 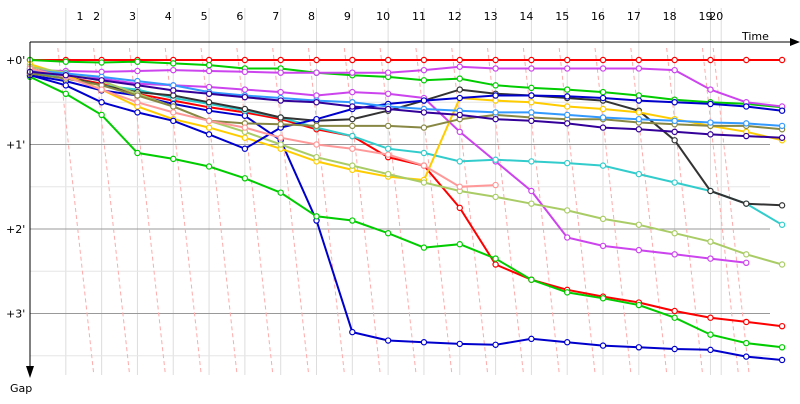 What do you see at coordinates (15, 60) in the screenshot?
I see `y-tick-label: +0'` at bounding box center [15, 60].